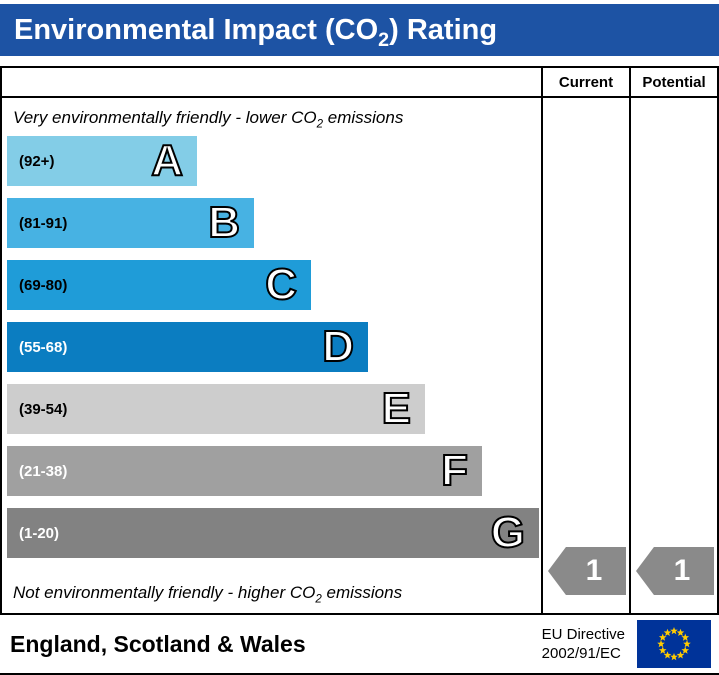  What do you see at coordinates (583, 644) in the screenshot?
I see `eu-directive-label: EU Directive 2002/91/EC` at bounding box center [583, 644].